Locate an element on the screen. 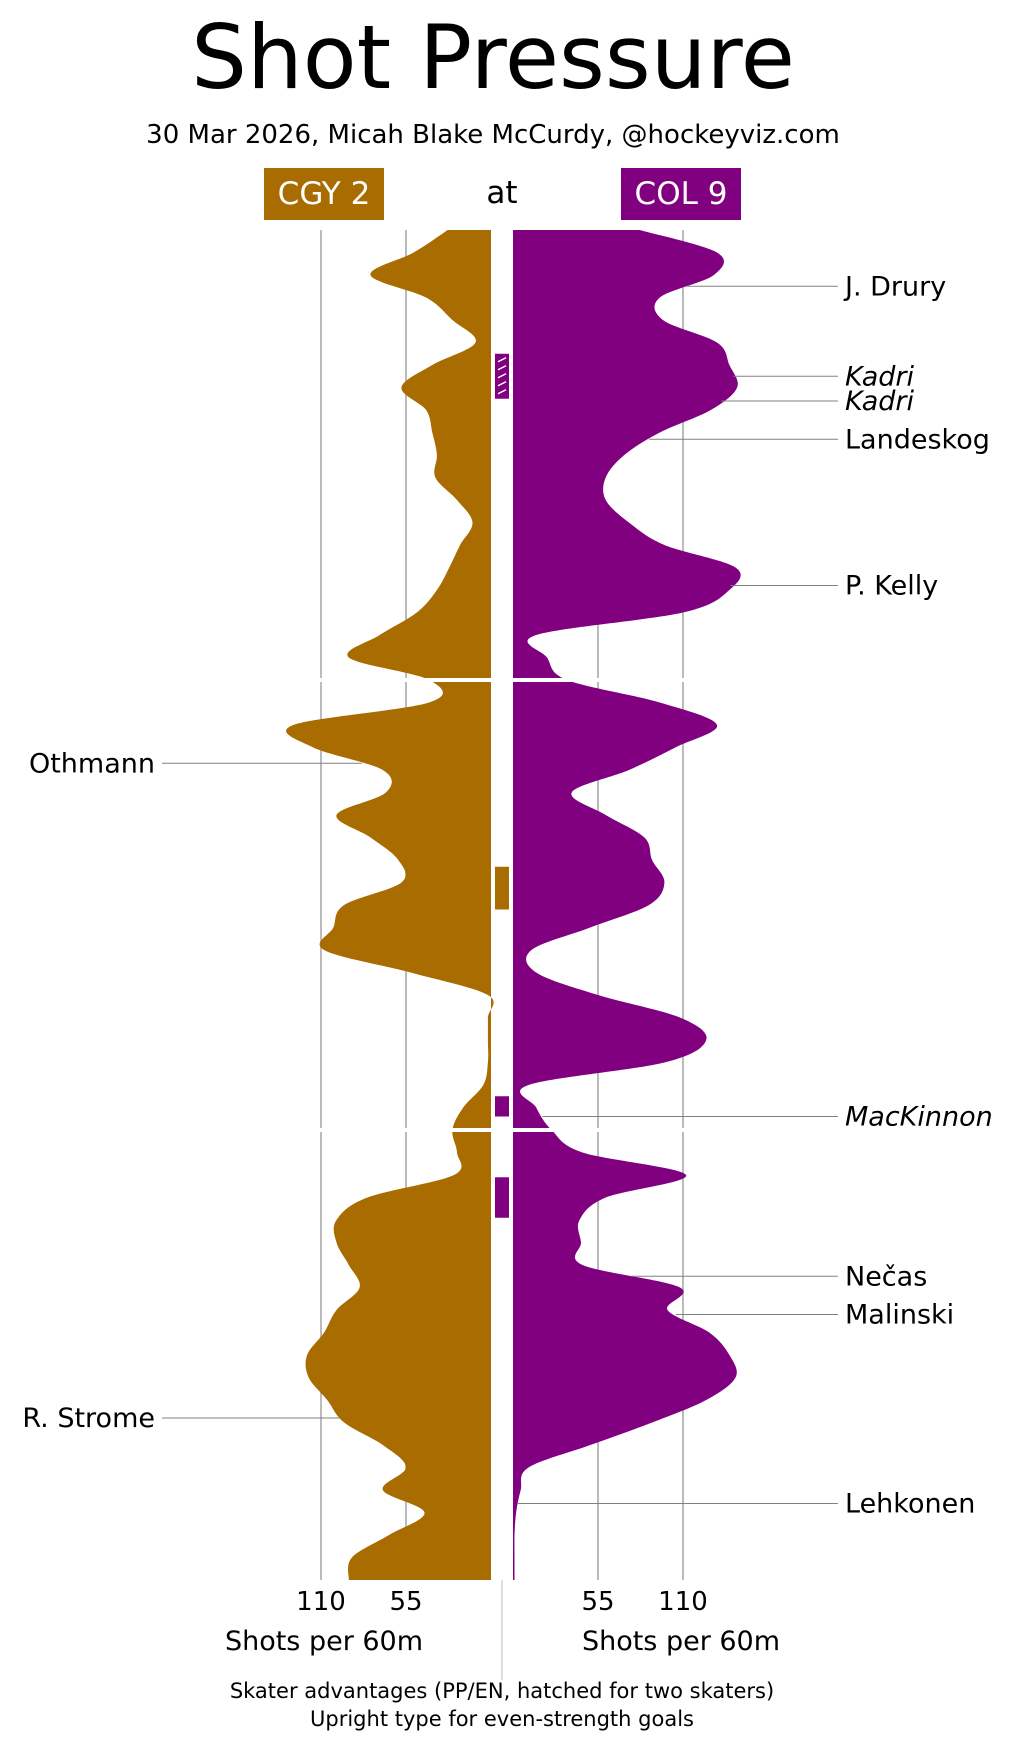 The height and width of the screenshot is (1755, 1021). goal-label: Malinski is located at coordinates (899, 1315).